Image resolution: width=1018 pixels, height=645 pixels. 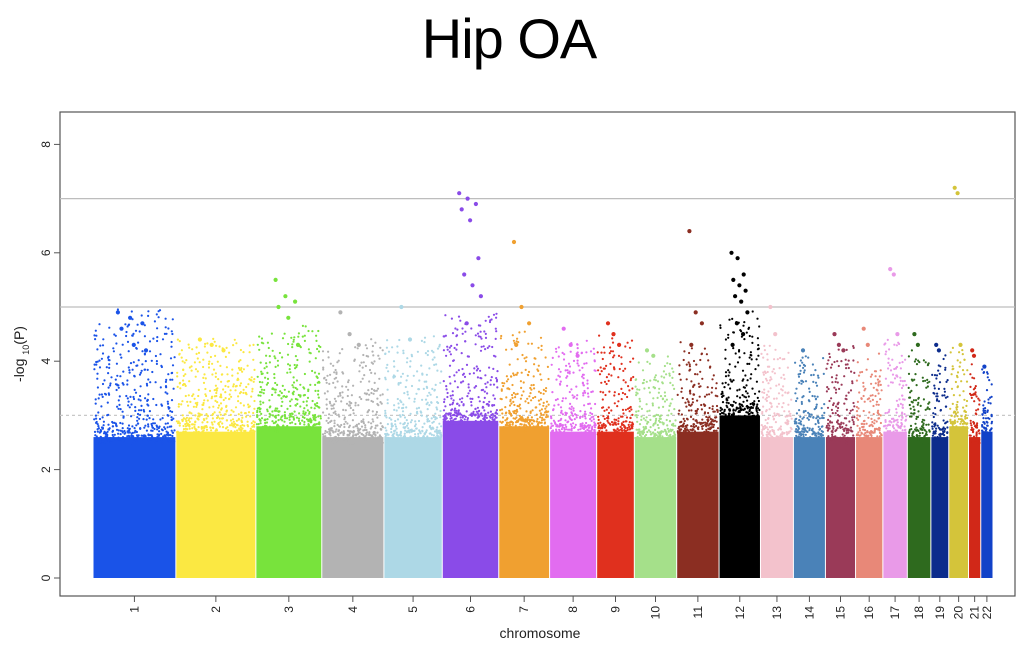 I want to click on chromosome-7-dense-band, so click(x=524, y=502).